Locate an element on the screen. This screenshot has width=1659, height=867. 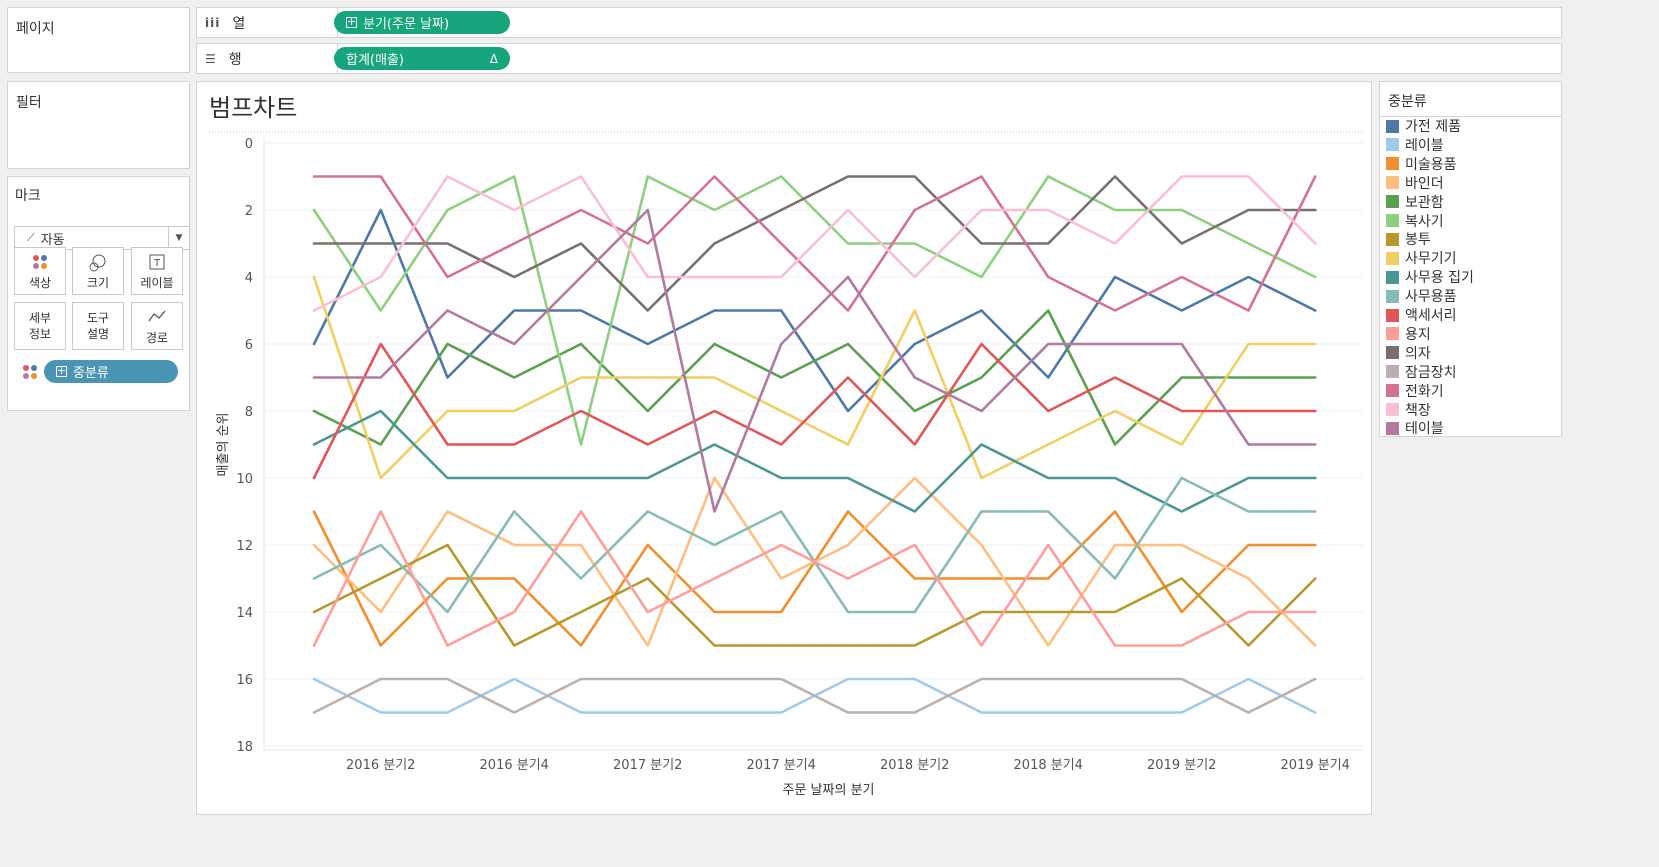
rows-pill: 합계(매출) Δ is located at coordinates (422, 58).